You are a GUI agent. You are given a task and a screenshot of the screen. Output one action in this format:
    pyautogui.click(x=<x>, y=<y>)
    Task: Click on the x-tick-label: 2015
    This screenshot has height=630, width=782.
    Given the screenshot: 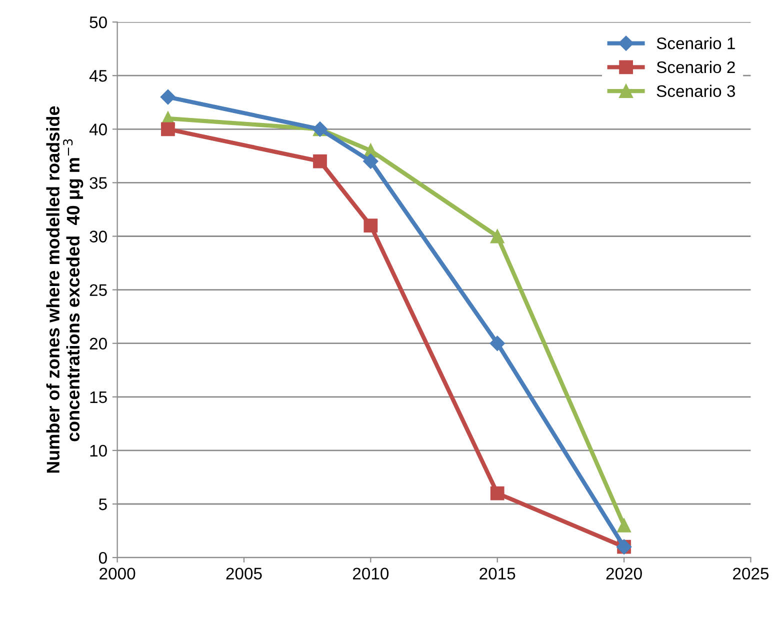 What is the action you would take?
    pyautogui.click(x=498, y=574)
    